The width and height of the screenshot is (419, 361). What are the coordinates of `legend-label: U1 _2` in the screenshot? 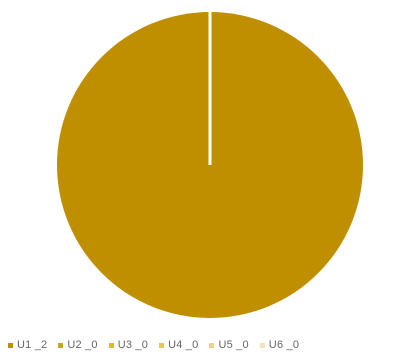 It's located at (32, 345).